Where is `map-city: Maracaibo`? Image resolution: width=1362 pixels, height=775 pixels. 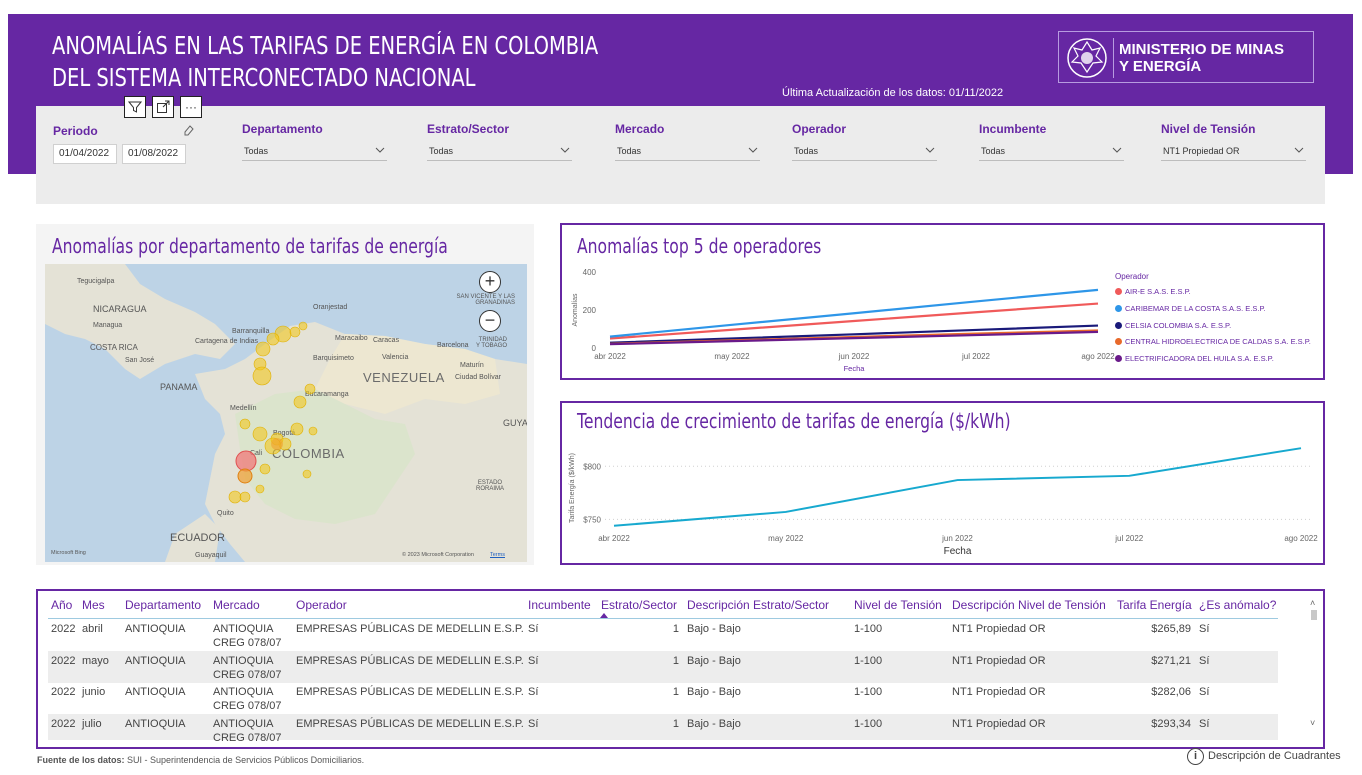
map-city: Maracaibo is located at coordinates (351, 338).